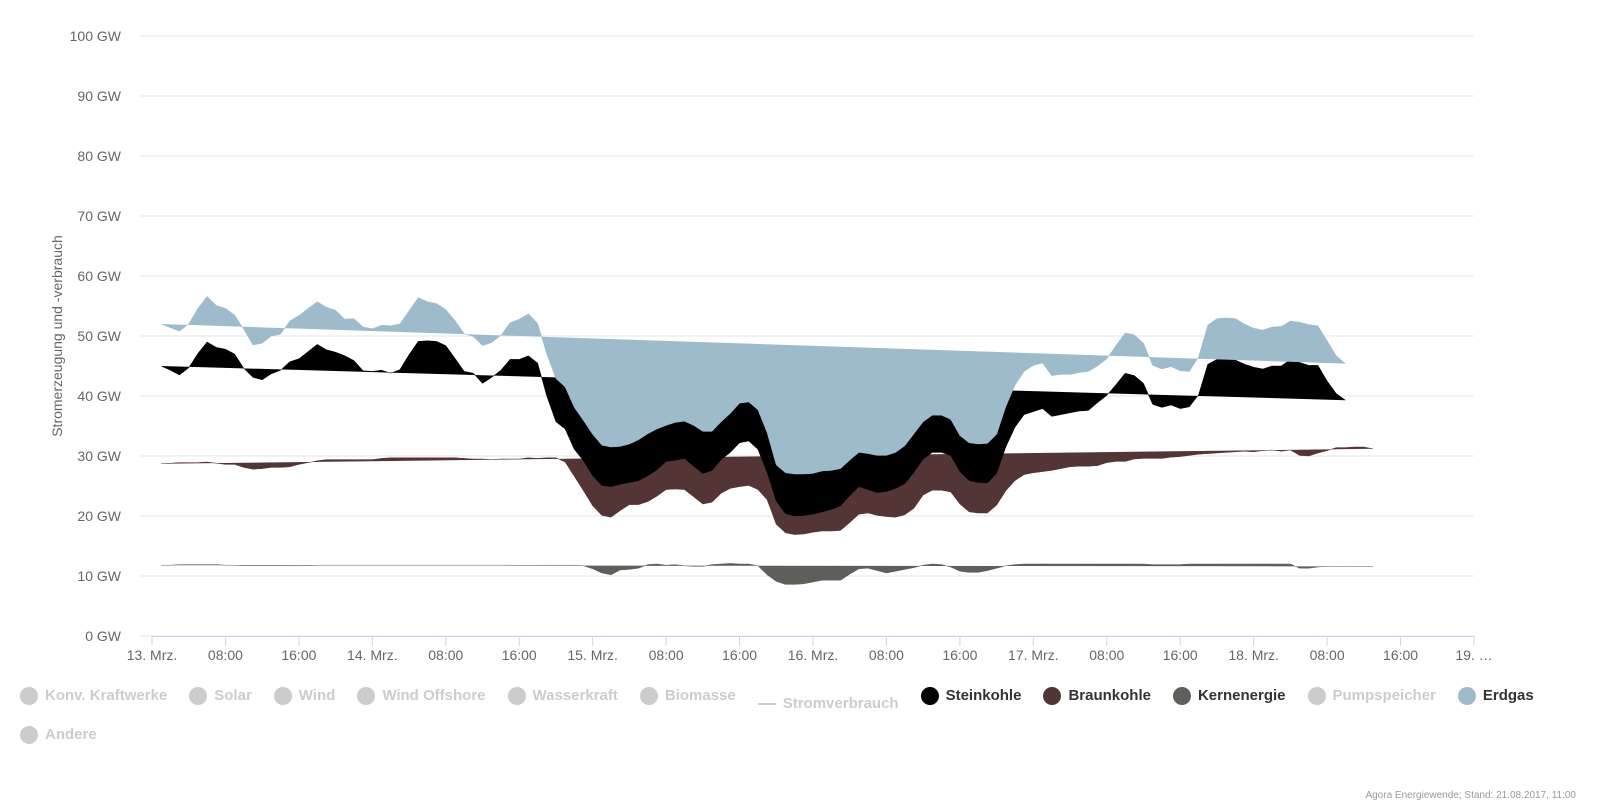 Image resolution: width=1600 pixels, height=804 pixels. I want to click on legend-item-erdgas: Erdgas, so click(1495, 695).